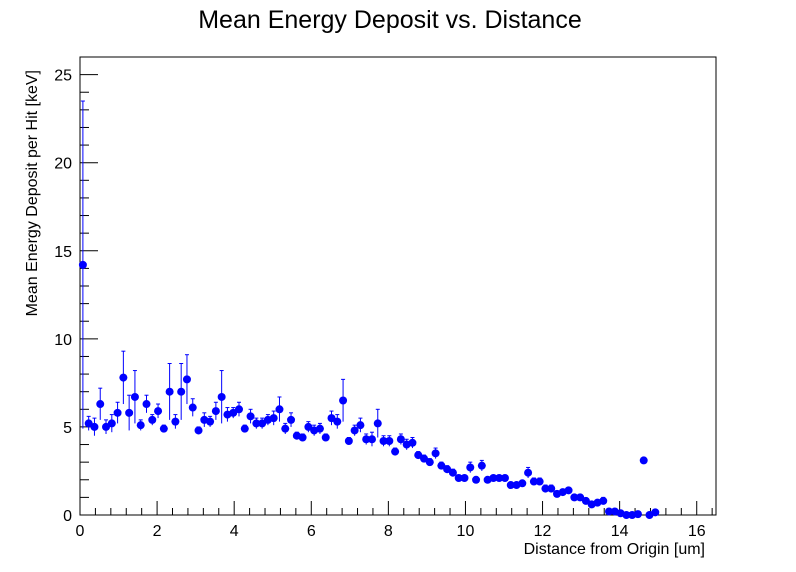  I want to click on y-tick-label: 0, so click(67, 516).